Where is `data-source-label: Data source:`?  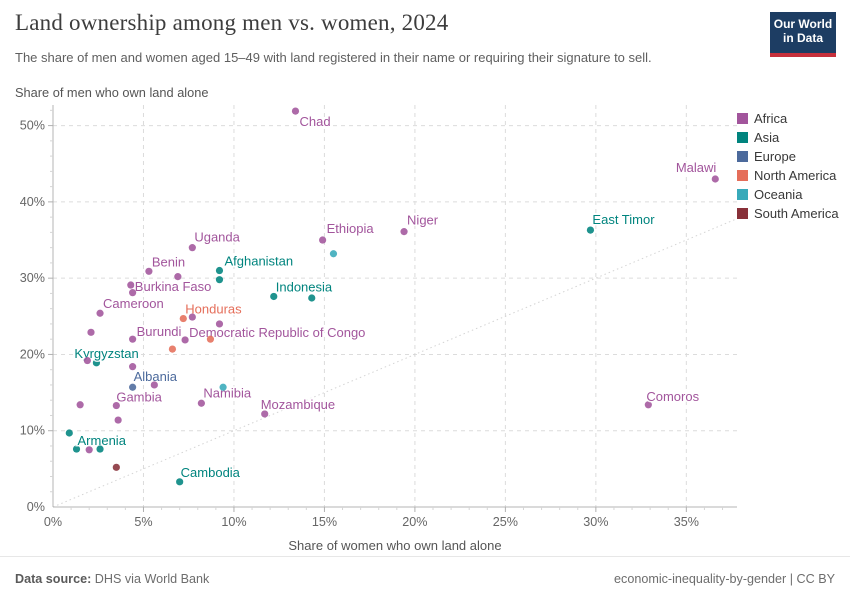 data-source-label: Data source: is located at coordinates (53, 578).